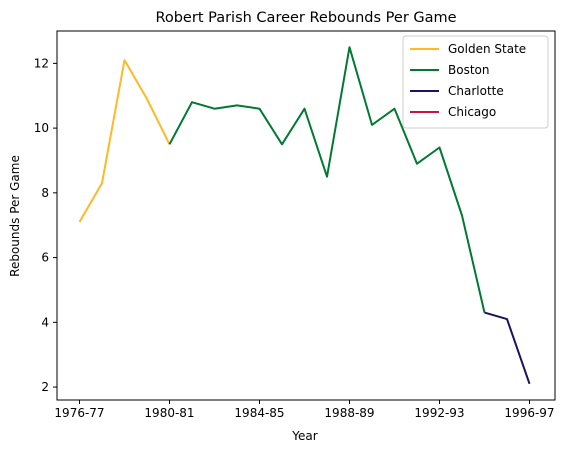 This screenshot has height=453, width=569. Describe the element at coordinates (507, 348) in the screenshot. I see `series-line-charlotte` at that location.